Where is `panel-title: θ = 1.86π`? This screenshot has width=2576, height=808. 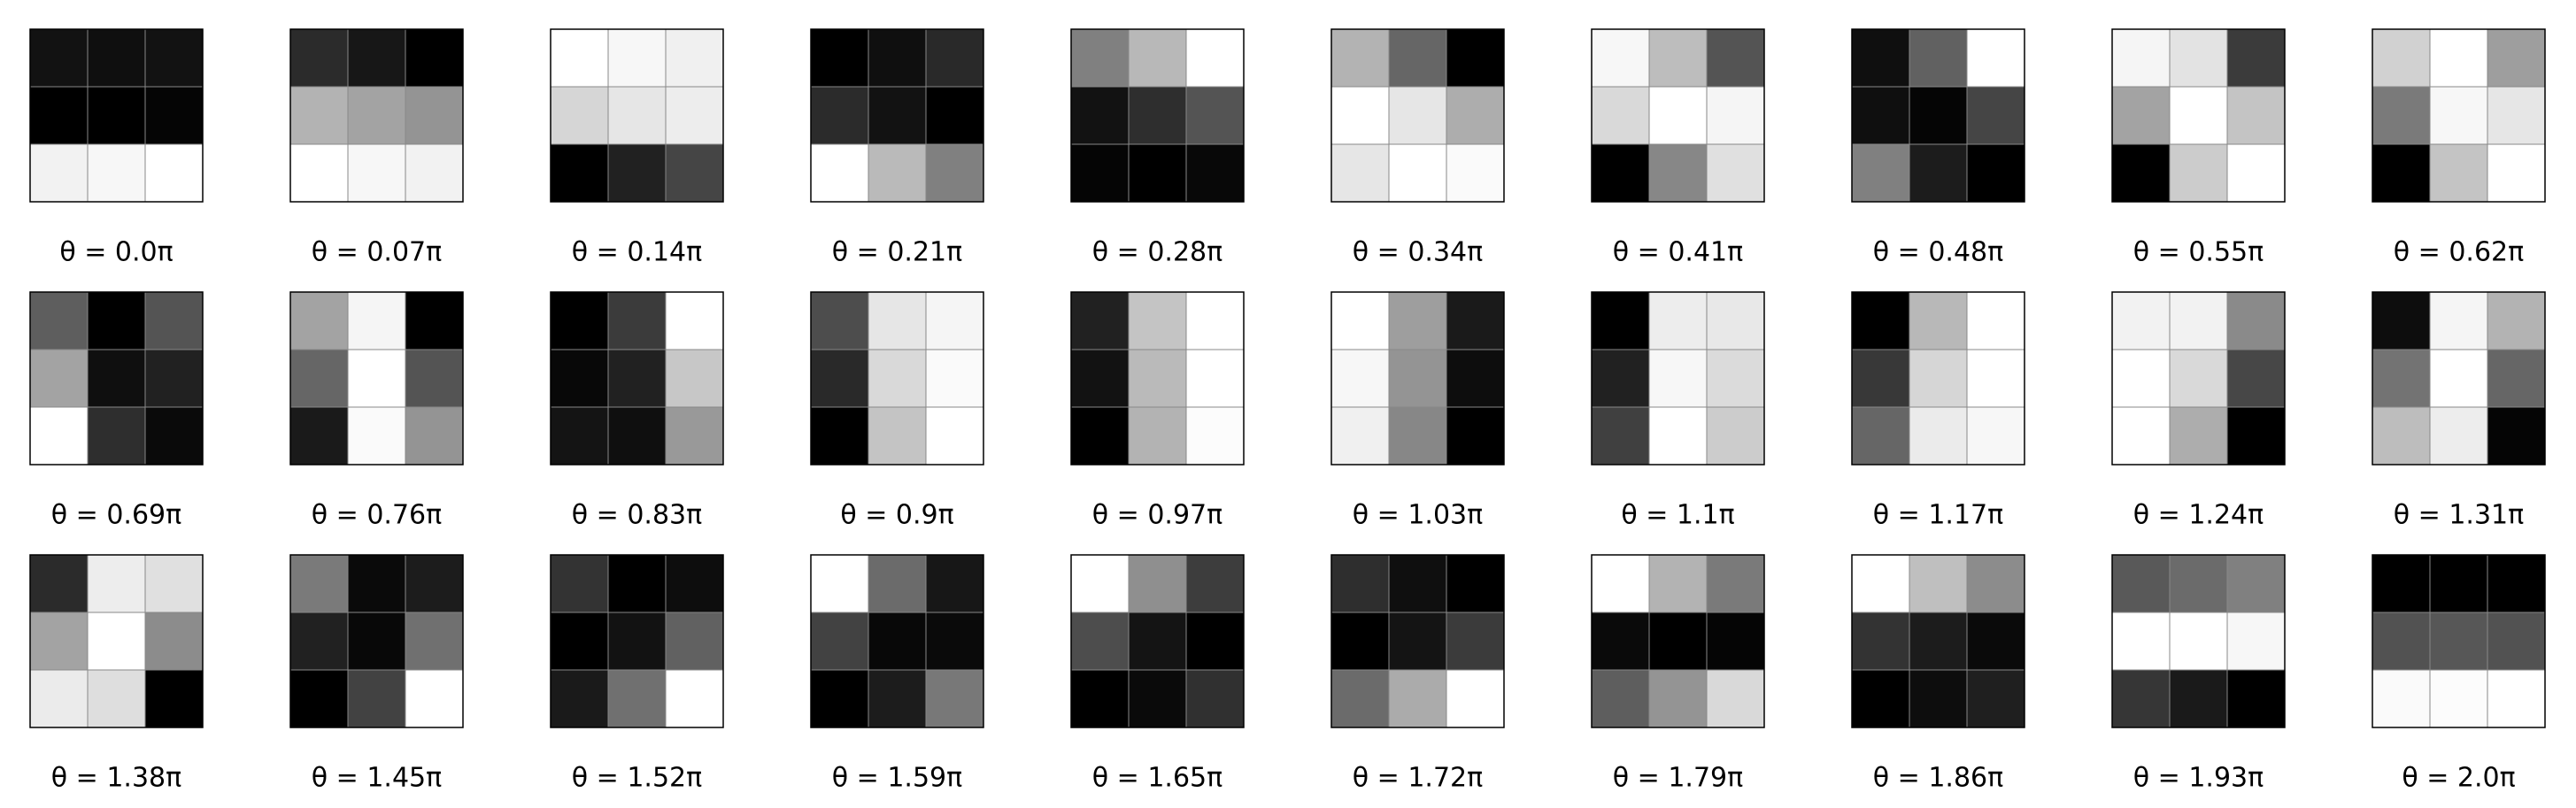
panel-title: θ = 1.86π is located at coordinates (1938, 778).